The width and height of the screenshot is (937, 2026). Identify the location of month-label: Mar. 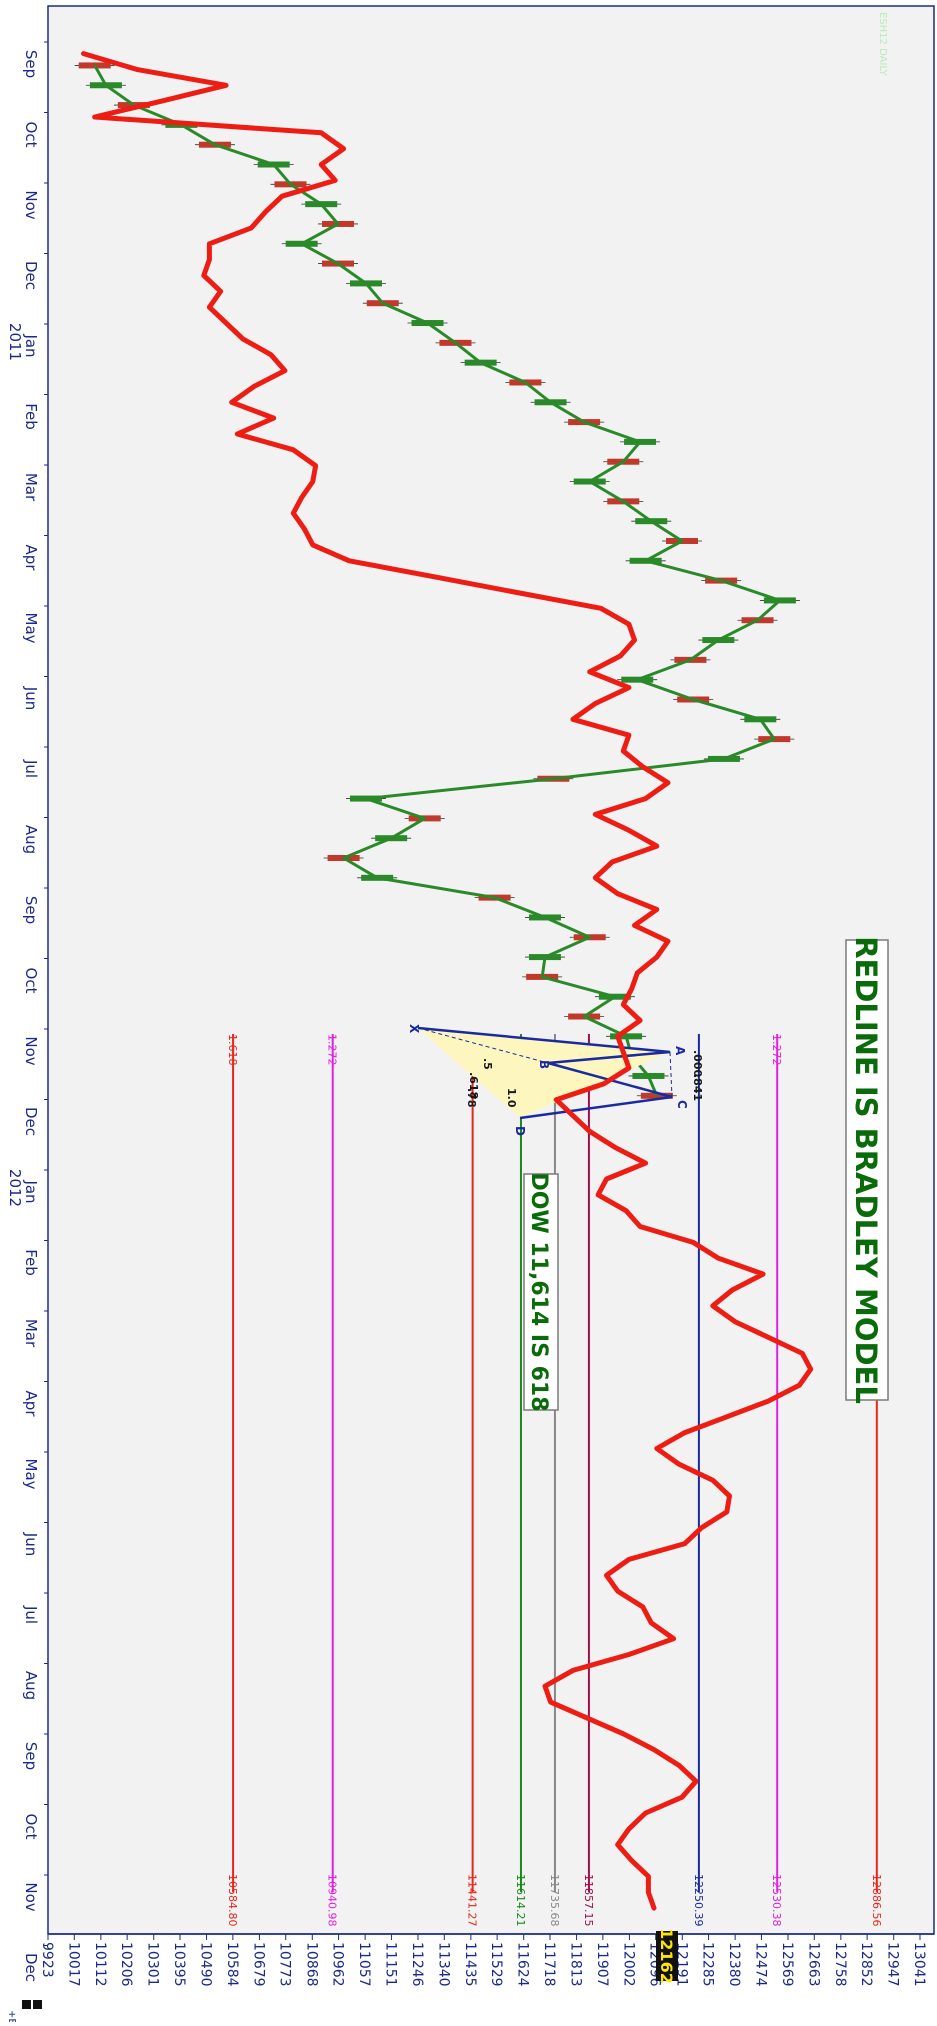
(31, 1333).